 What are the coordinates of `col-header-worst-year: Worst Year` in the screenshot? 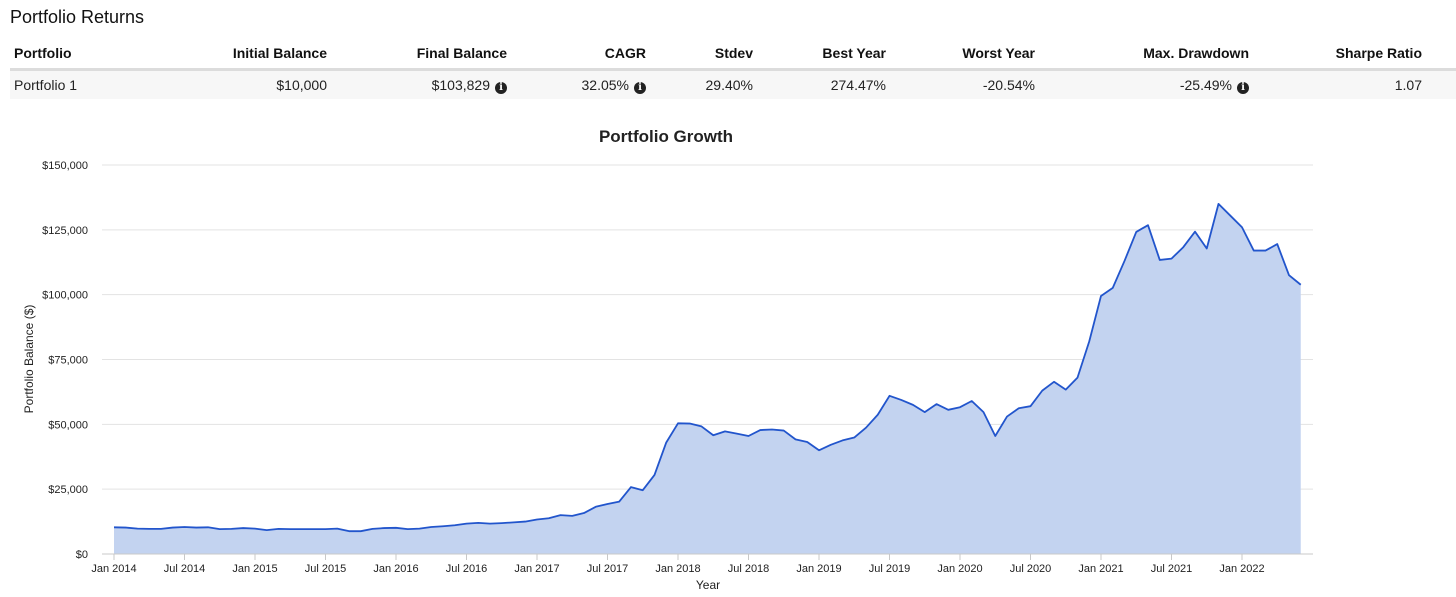 It's located at (964, 54).